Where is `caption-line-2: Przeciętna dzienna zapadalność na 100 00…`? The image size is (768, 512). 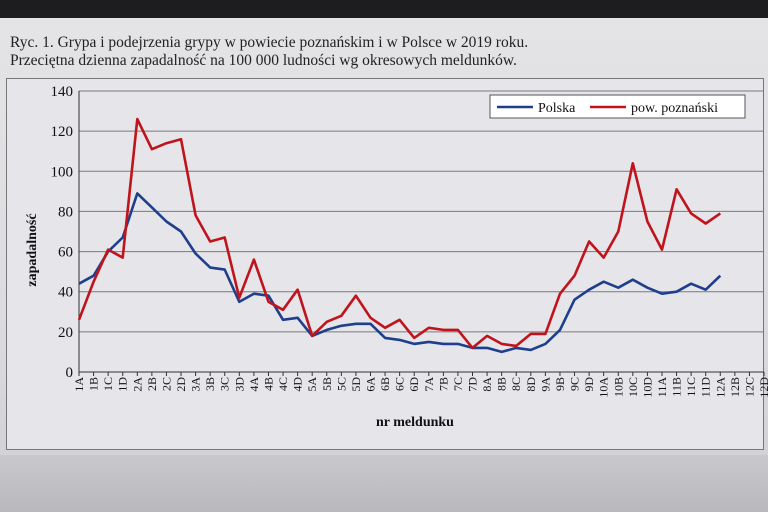
caption-line-2: Przeciętna dzienna zapadalność na 100 00… is located at coordinates (263, 60).